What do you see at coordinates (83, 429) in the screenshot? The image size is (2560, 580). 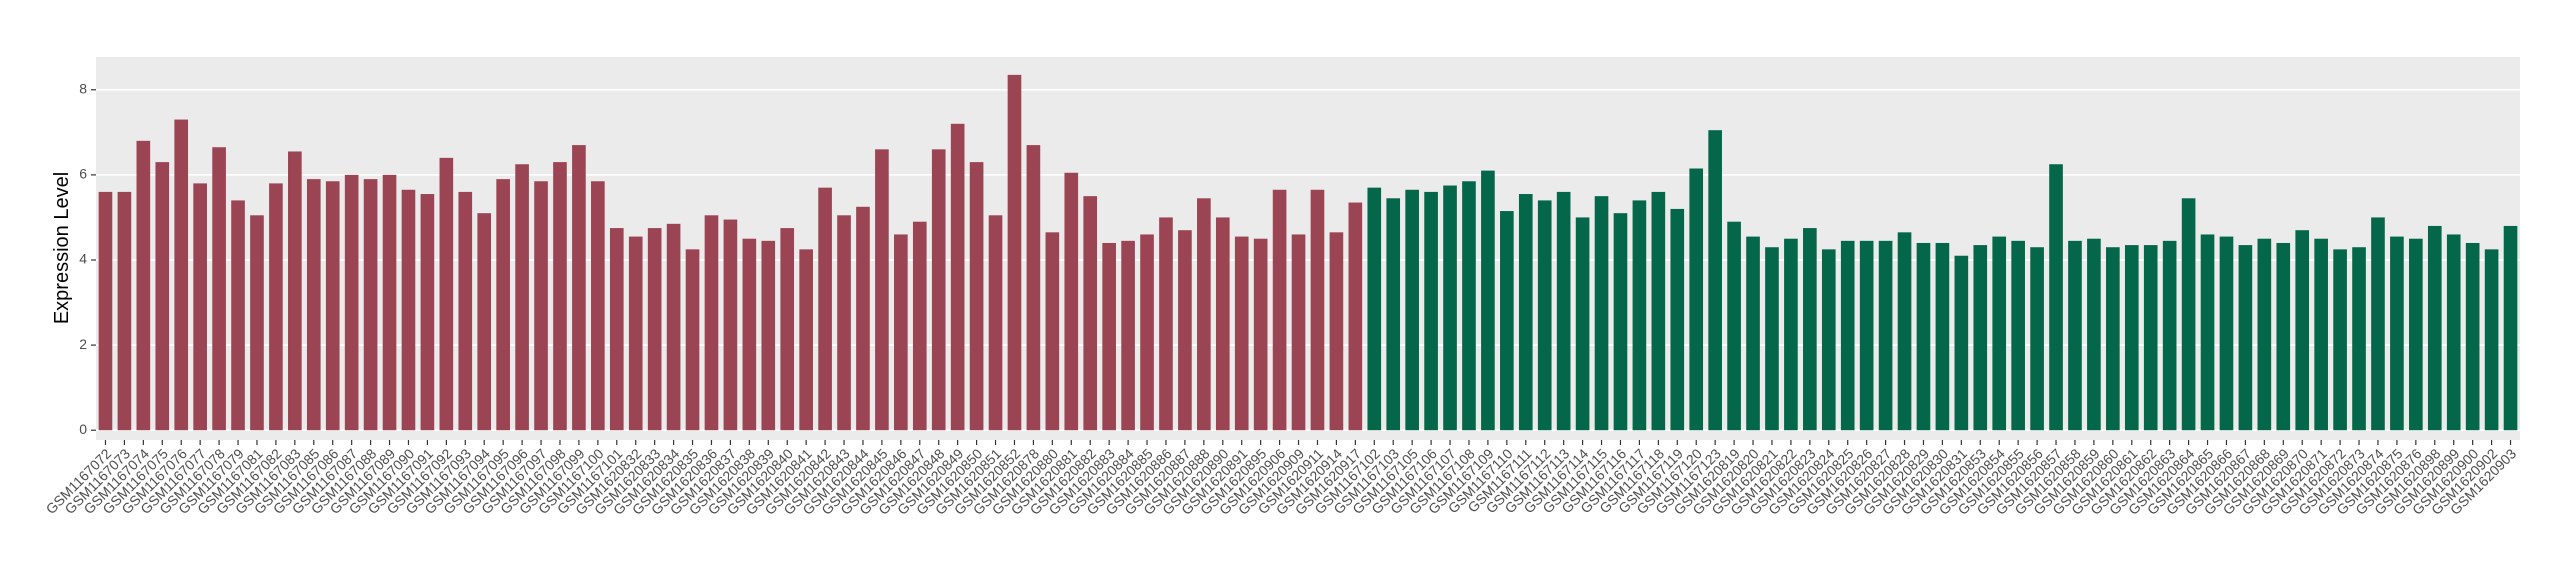 I see `y-tick-label: 0` at bounding box center [83, 429].